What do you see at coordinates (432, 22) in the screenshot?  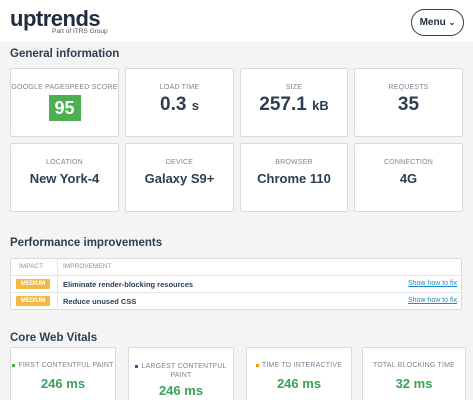 I see `menu-label: Menu` at bounding box center [432, 22].